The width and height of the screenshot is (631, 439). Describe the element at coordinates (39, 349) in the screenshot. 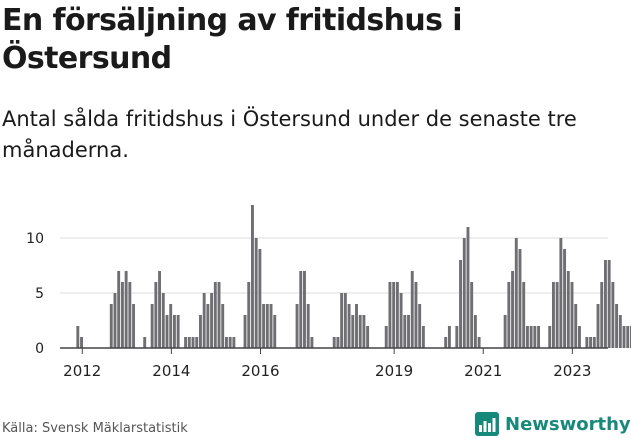

I see `y-tick-label: 0` at that location.